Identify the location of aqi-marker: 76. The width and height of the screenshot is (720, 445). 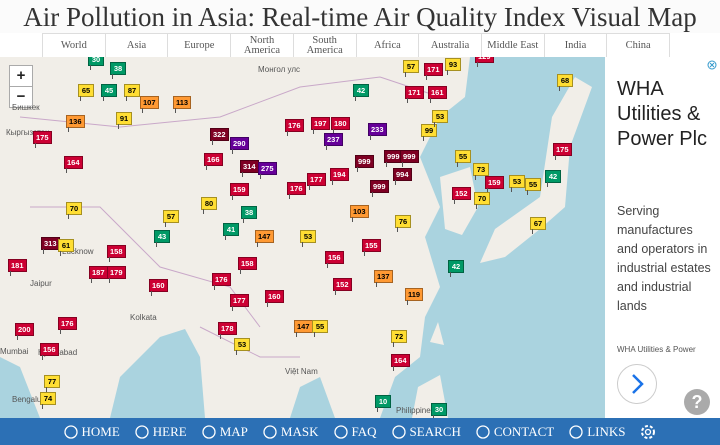
(403, 223).